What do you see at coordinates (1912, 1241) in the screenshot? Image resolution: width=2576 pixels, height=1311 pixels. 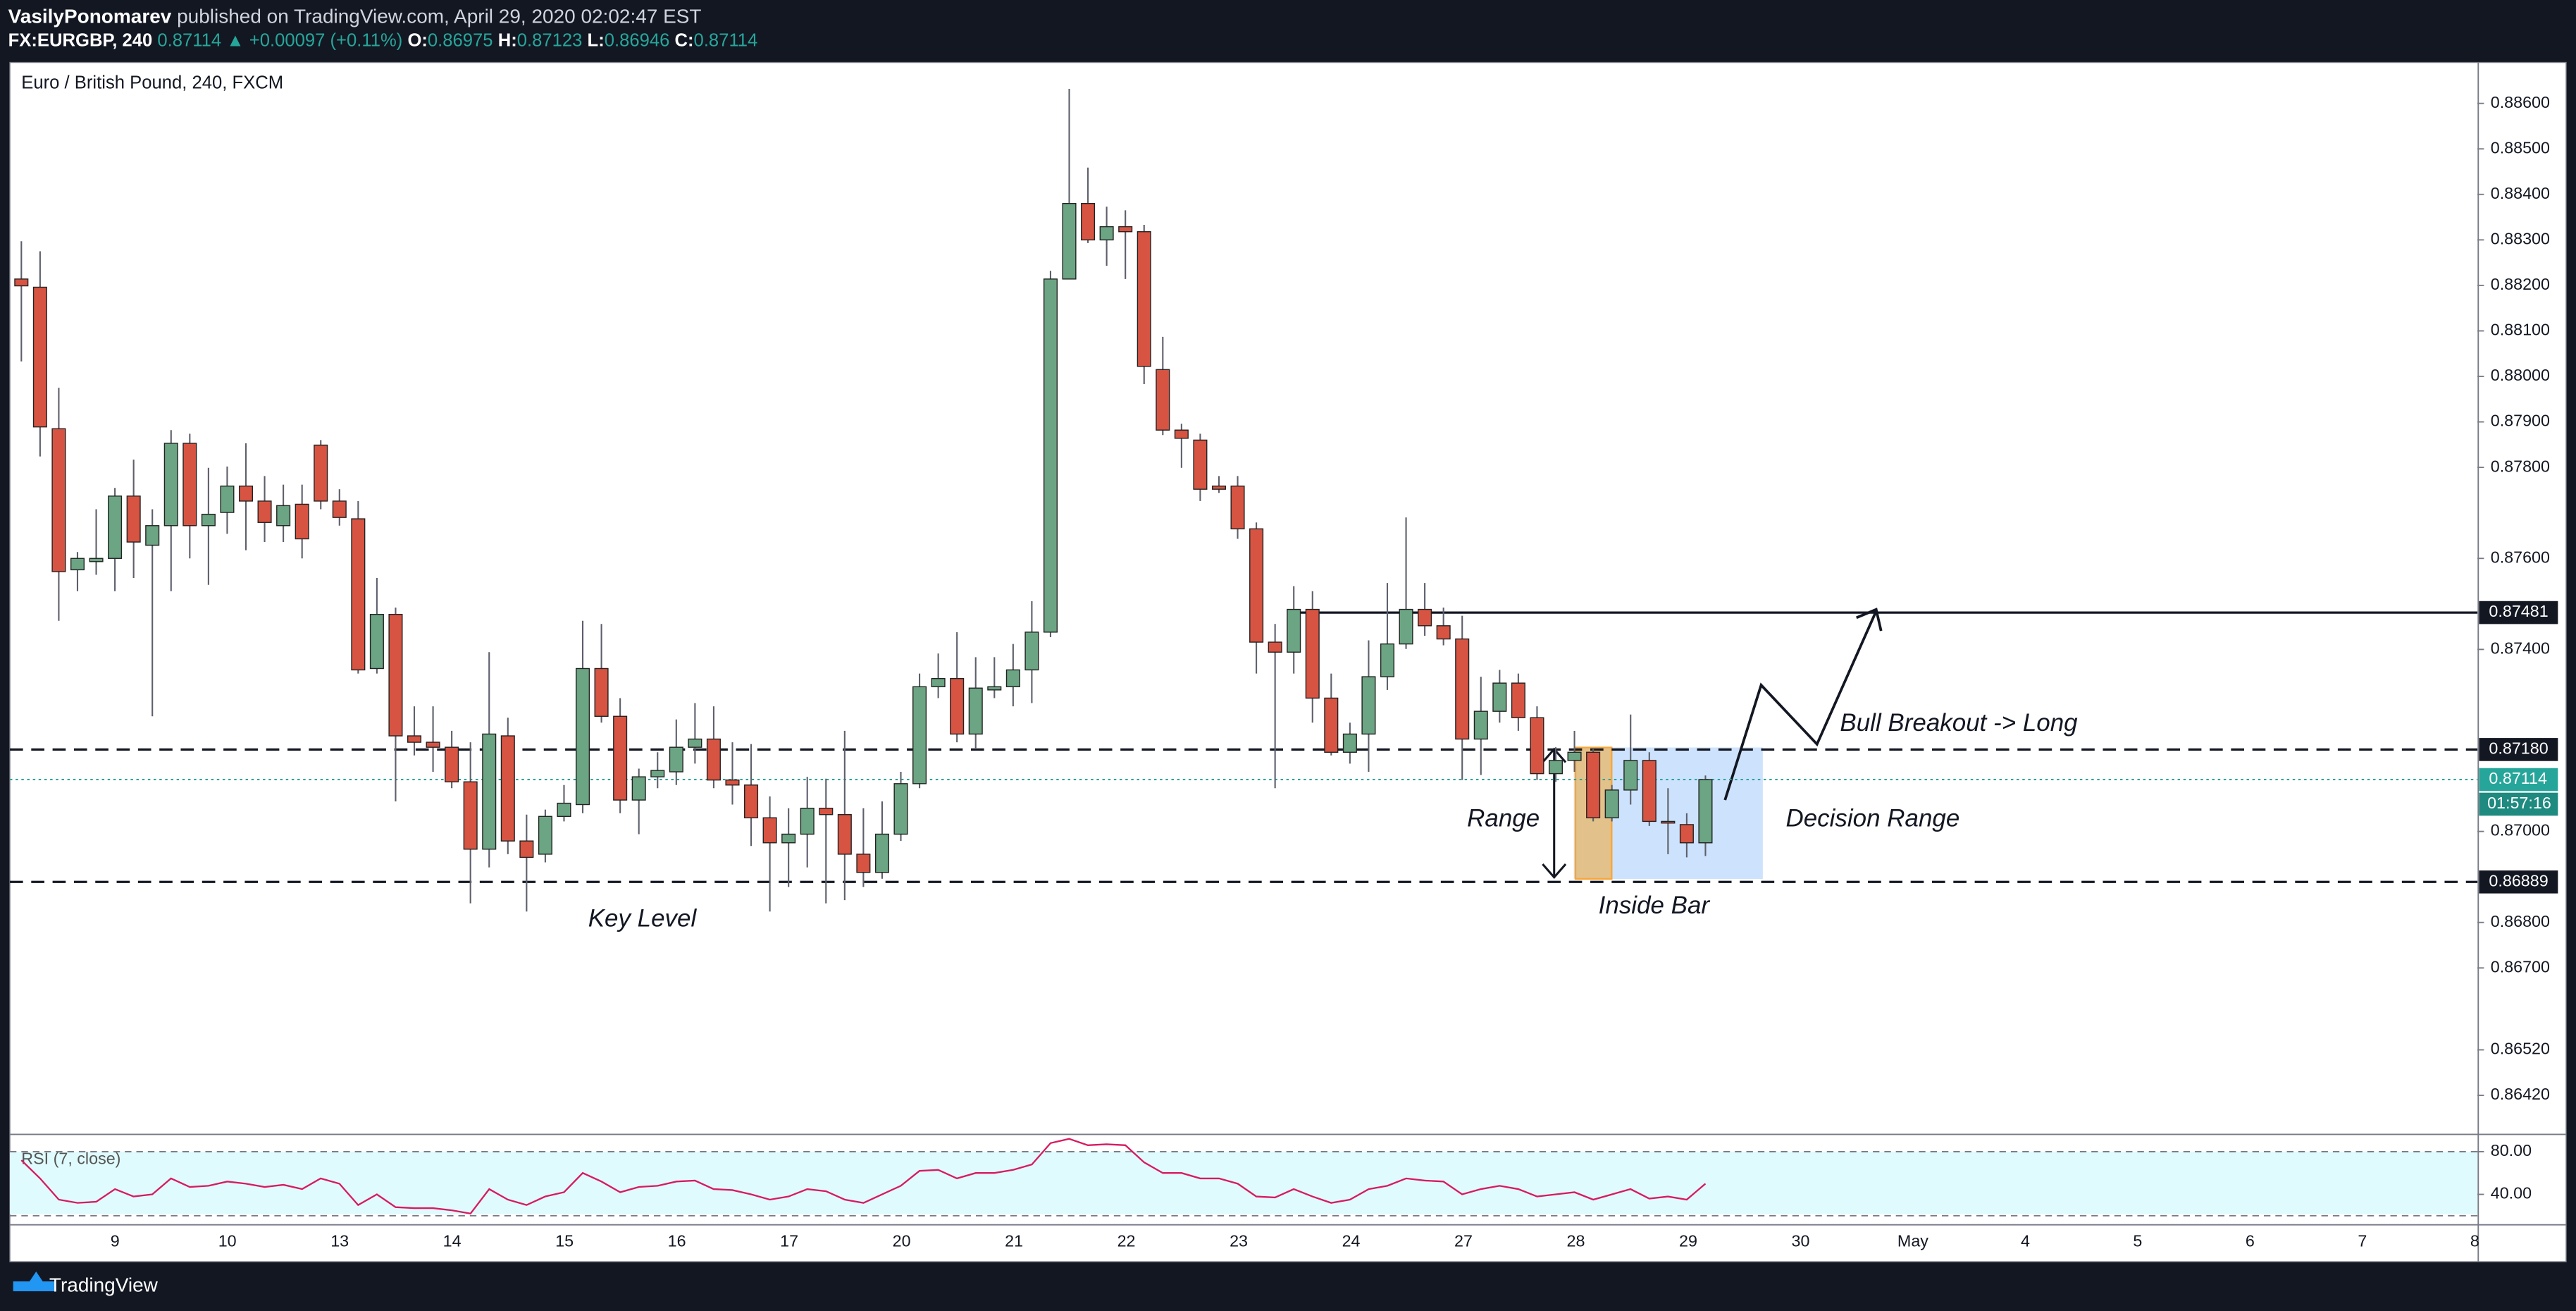 I see `x-tick-label: May` at bounding box center [1912, 1241].